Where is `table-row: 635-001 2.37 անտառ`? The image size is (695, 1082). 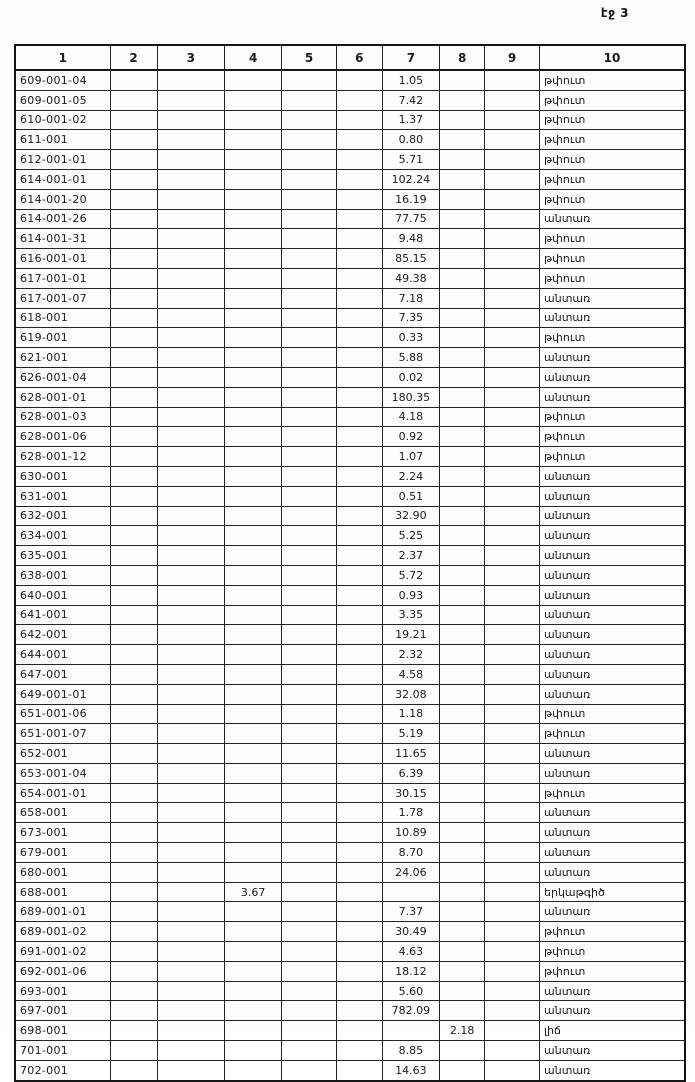 table-row: 635-001 2.37 անտառ is located at coordinates (350, 555).